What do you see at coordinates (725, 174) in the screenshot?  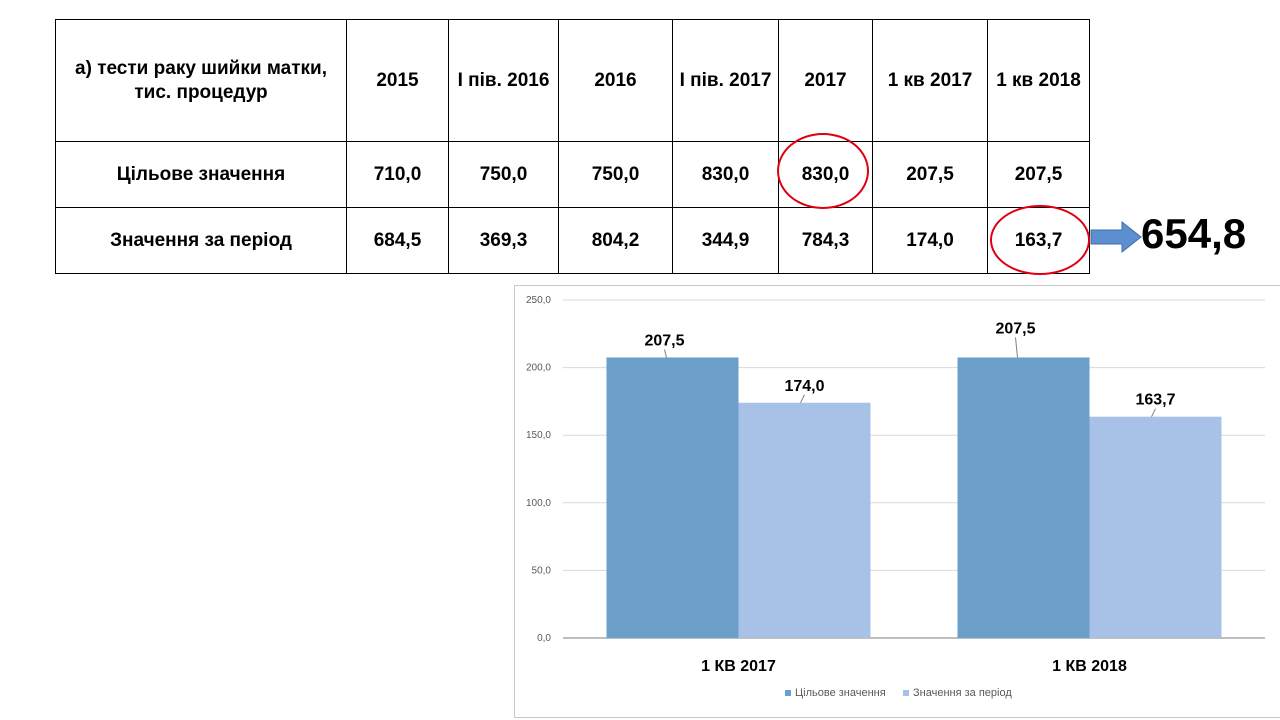 I see `table-cell: 830,0` at bounding box center [725, 174].